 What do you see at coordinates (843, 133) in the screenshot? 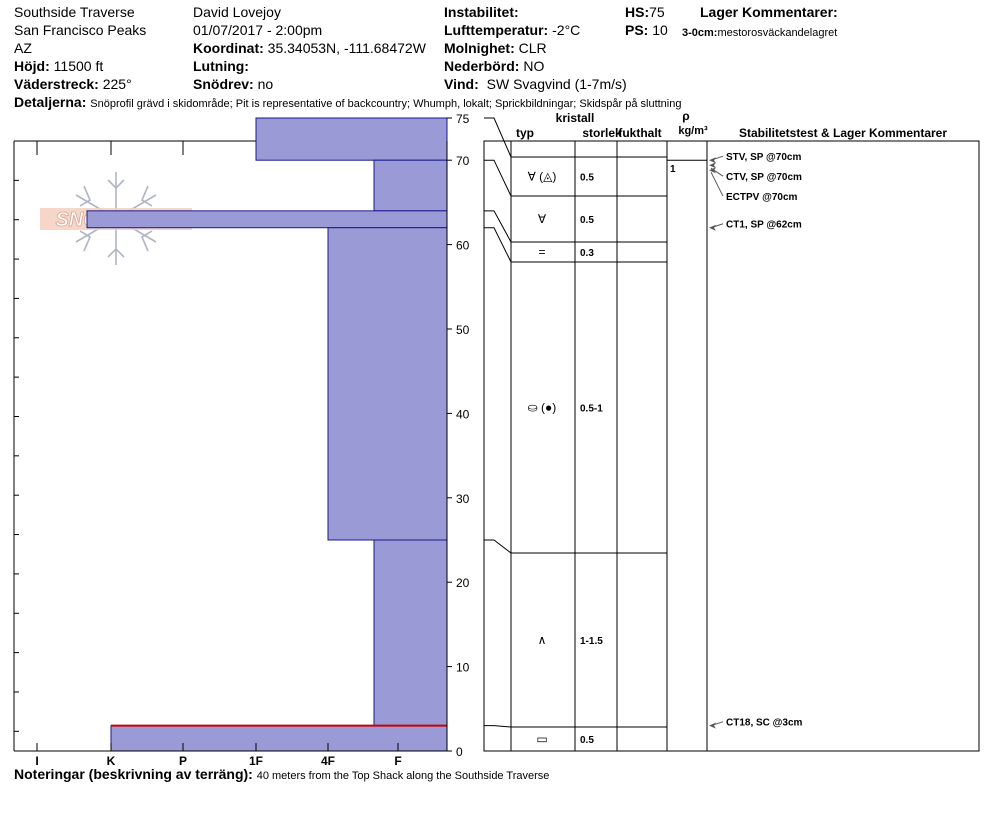
I see `column-header-tests: Stabilitetstest & Lager Kommentarer` at bounding box center [843, 133].